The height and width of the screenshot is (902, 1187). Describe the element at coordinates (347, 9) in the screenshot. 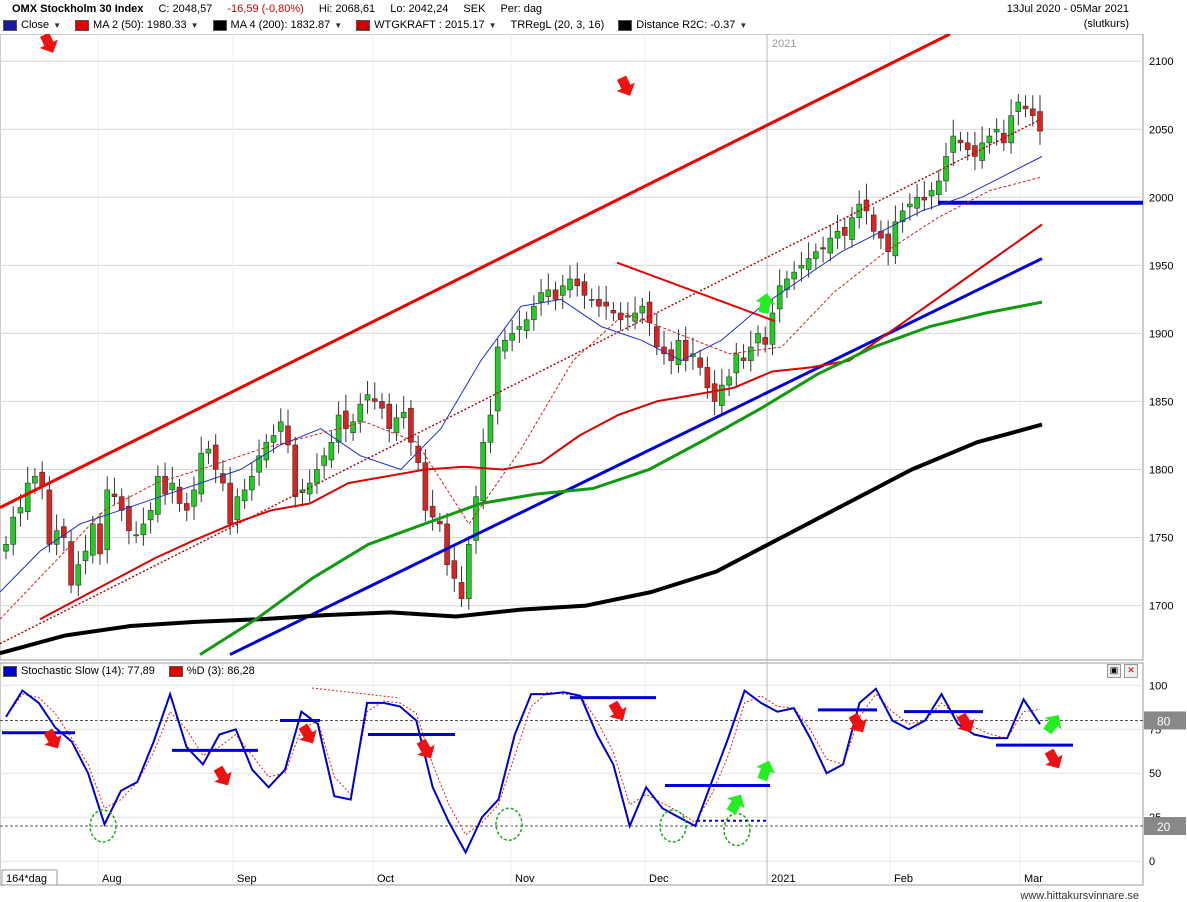

I see `high-value: Hi: 2068,61` at that location.